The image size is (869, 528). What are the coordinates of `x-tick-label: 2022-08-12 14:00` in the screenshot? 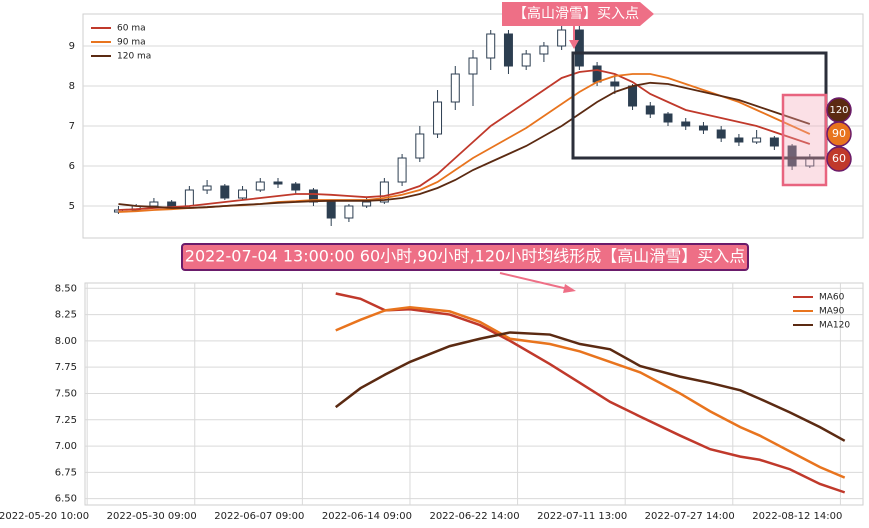 It's located at (797, 516).